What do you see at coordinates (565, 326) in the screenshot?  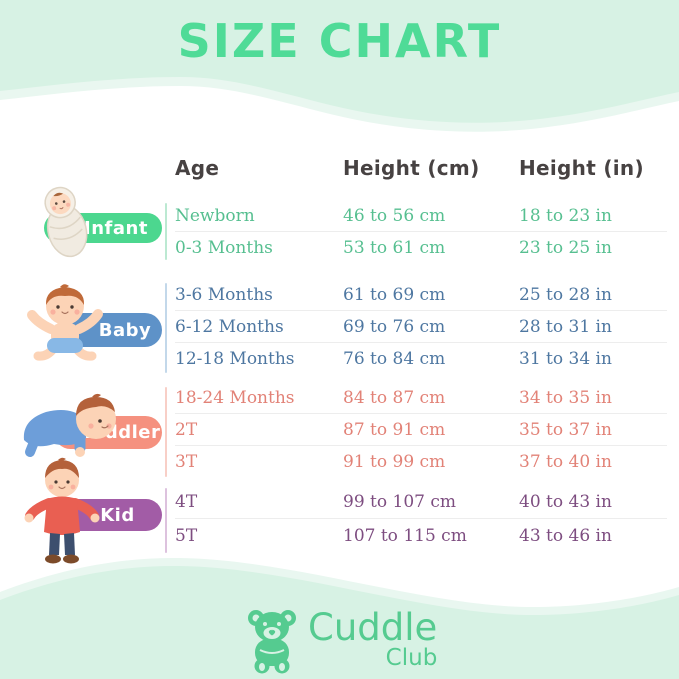 I see `height-in-cell: 28 to 31 in` at bounding box center [565, 326].